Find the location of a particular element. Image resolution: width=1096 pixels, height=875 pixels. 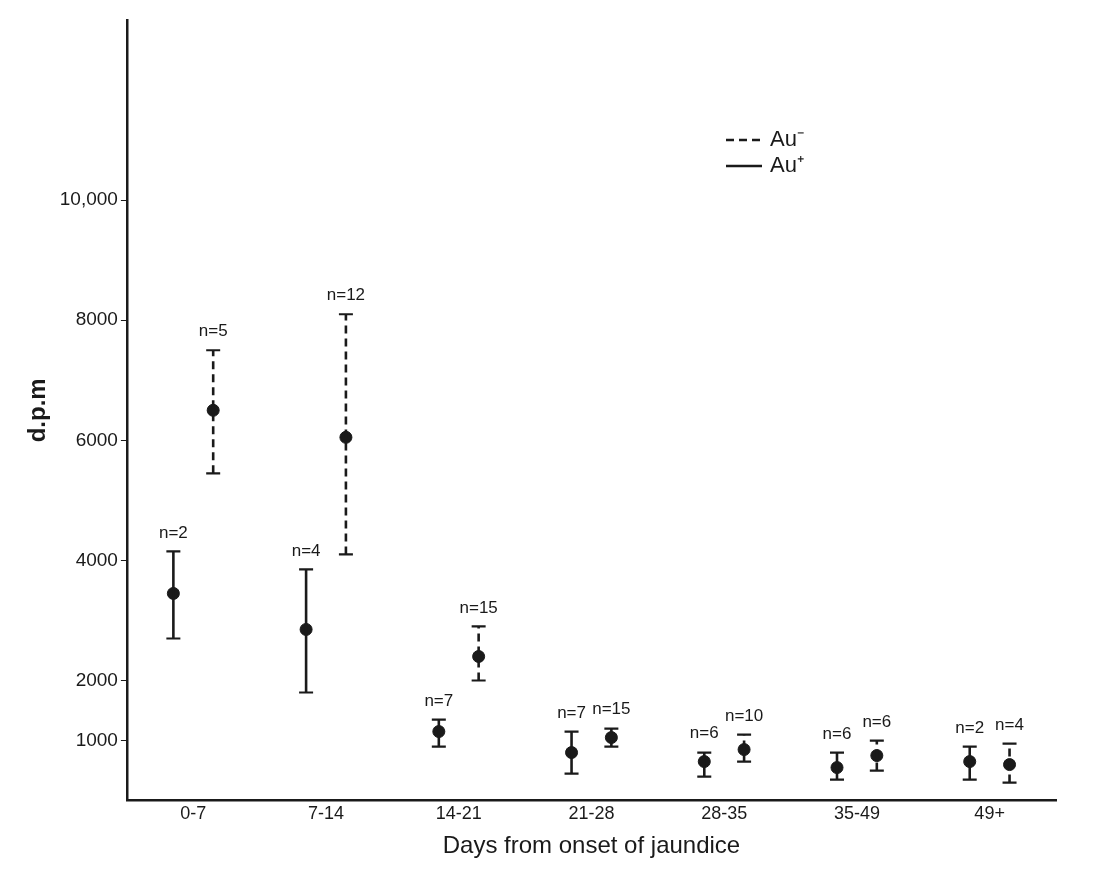

y-tick-label: 6000 is located at coordinates (96, 439).